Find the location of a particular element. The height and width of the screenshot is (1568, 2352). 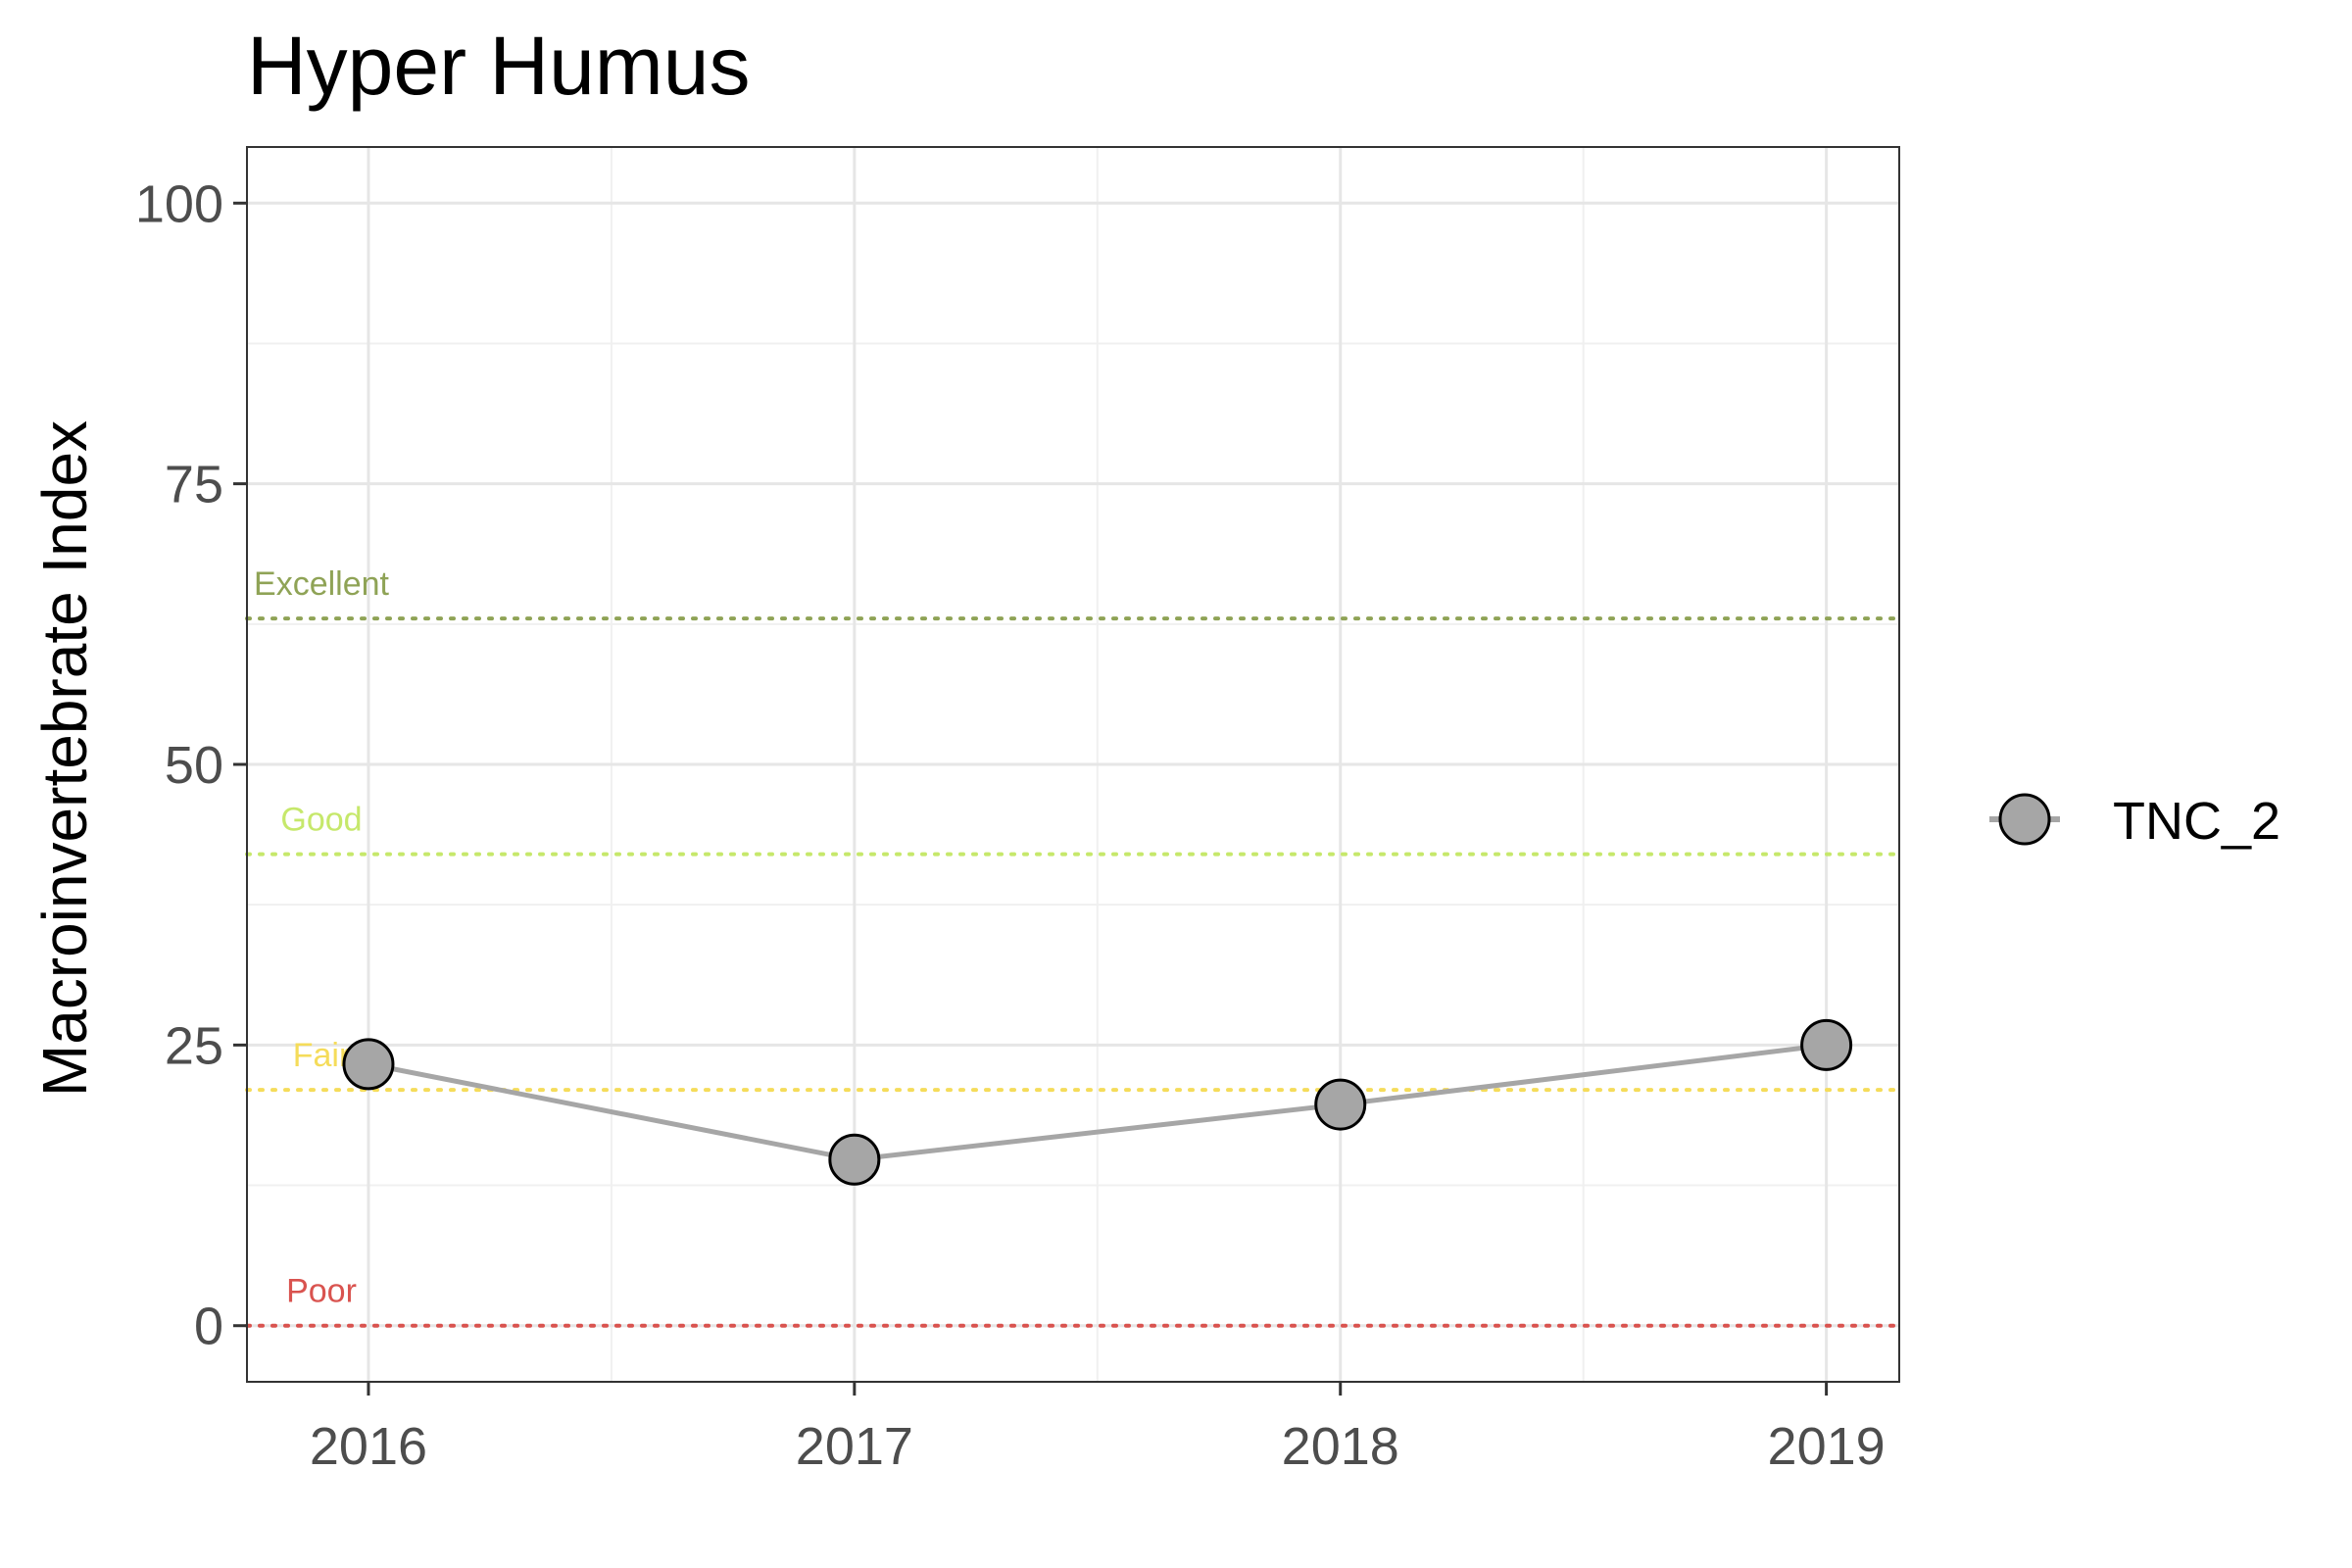

y-axis-label: Macroinvertebrate Index is located at coordinates (64, 758).